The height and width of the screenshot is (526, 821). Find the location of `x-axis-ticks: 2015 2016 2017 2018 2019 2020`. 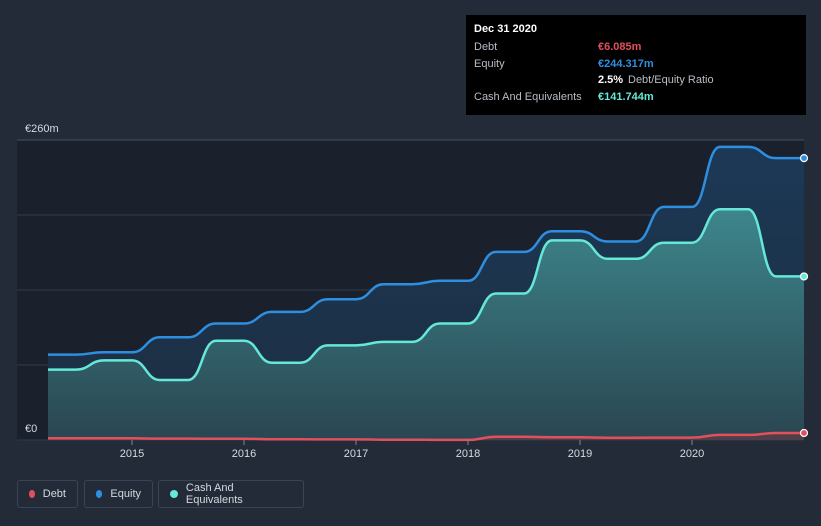

x-axis-ticks: 2015 2016 2017 2018 2019 2020 is located at coordinates (412, 450).